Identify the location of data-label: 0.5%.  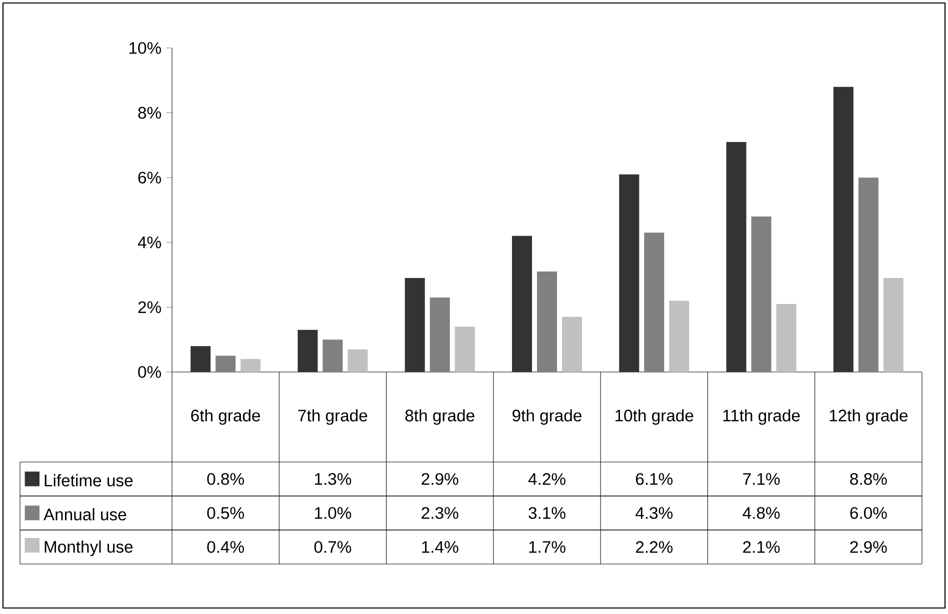
(225, 513).